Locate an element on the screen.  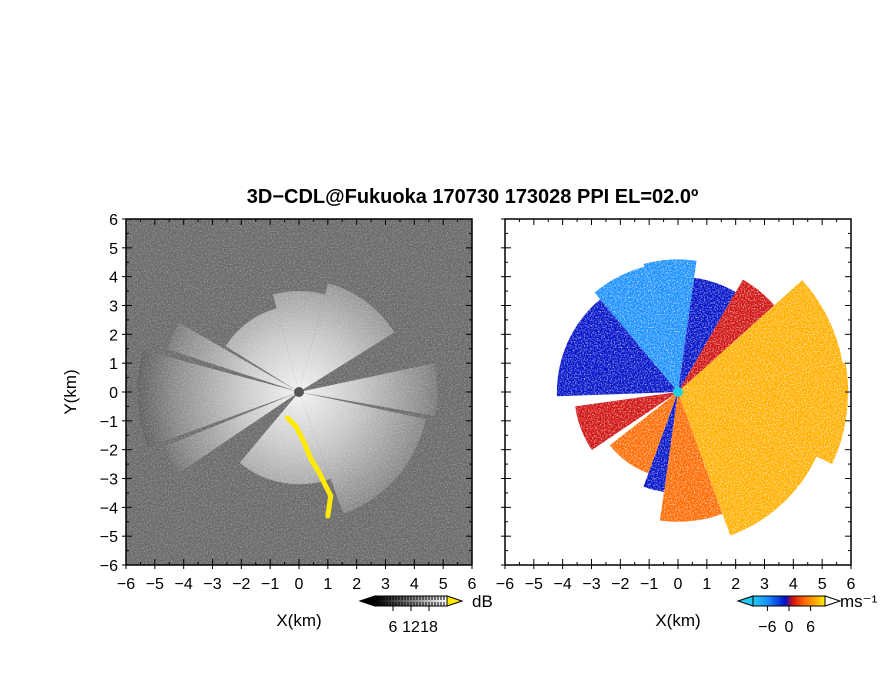
velocity-colorbar: −6 0 6 ms⁻¹ is located at coordinates (807, 614).